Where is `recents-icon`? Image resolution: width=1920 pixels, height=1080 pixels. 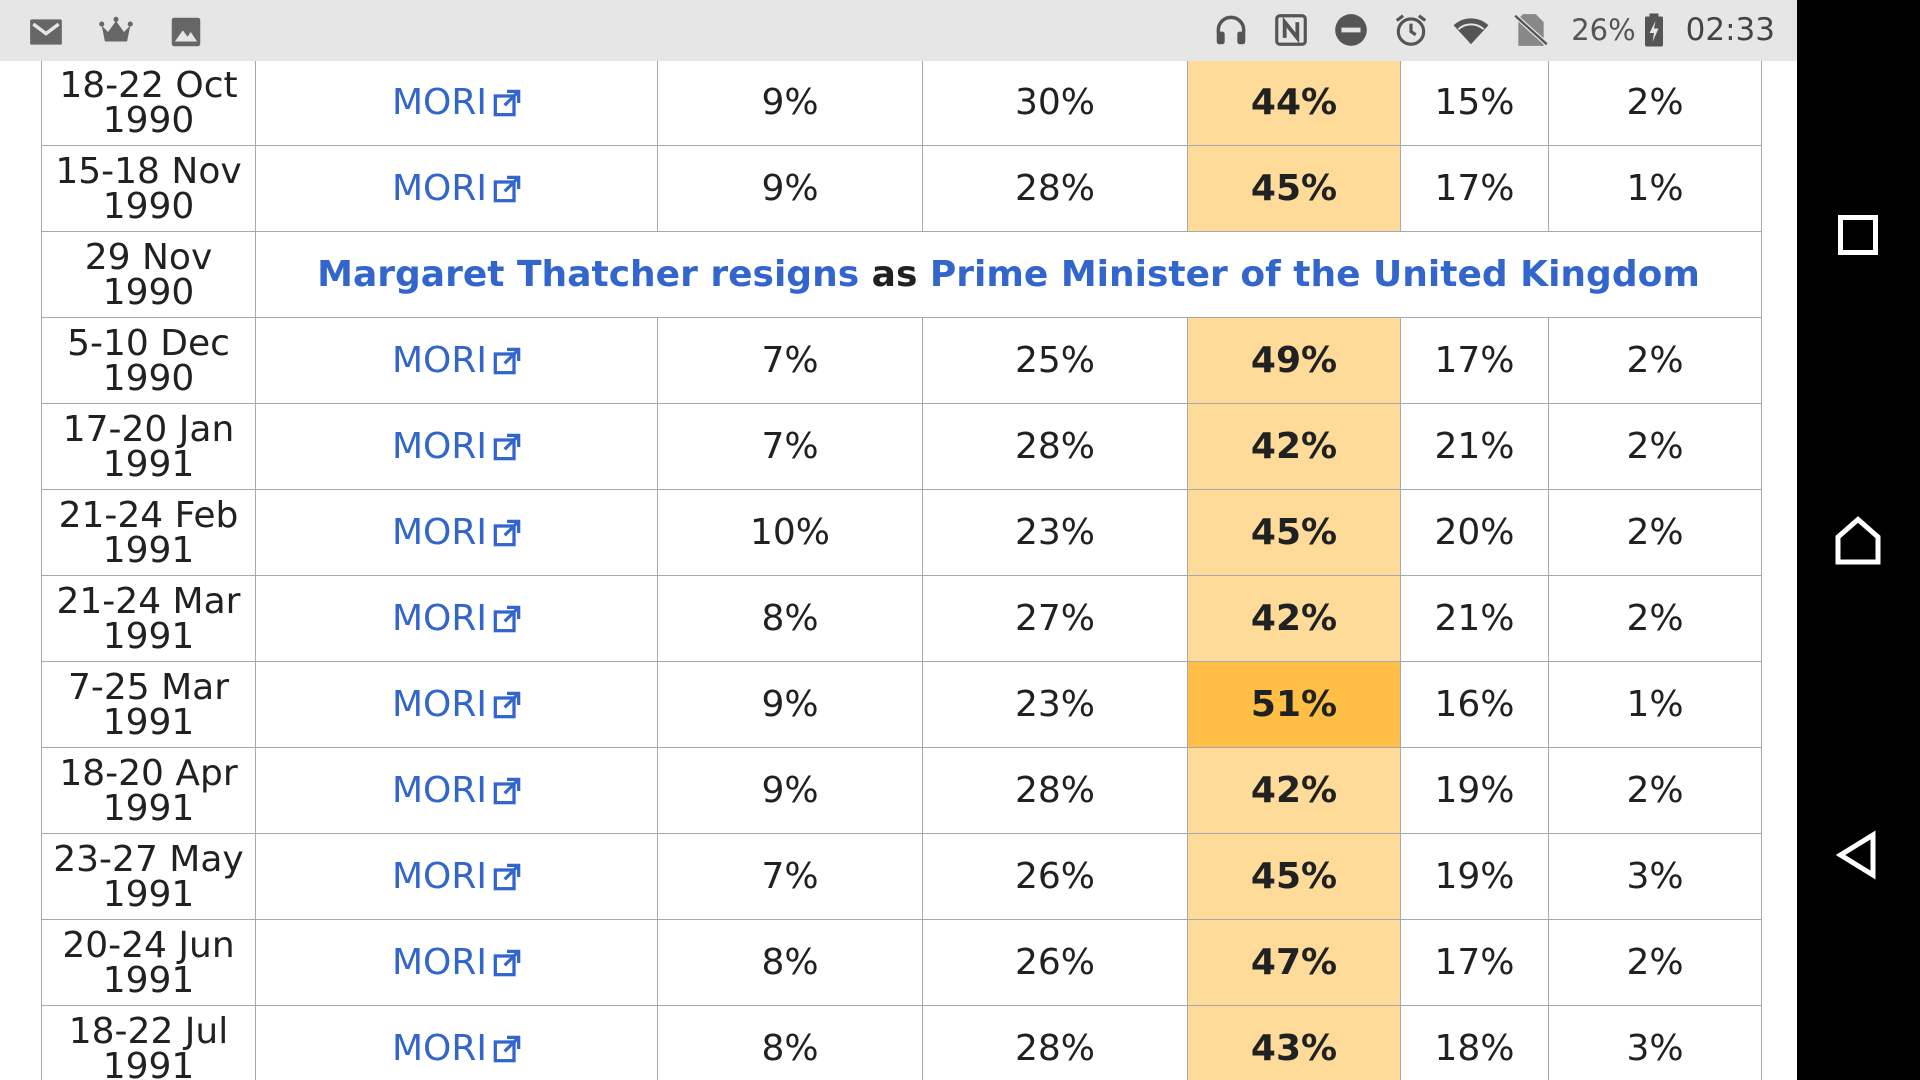 recents-icon is located at coordinates (1858, 235).